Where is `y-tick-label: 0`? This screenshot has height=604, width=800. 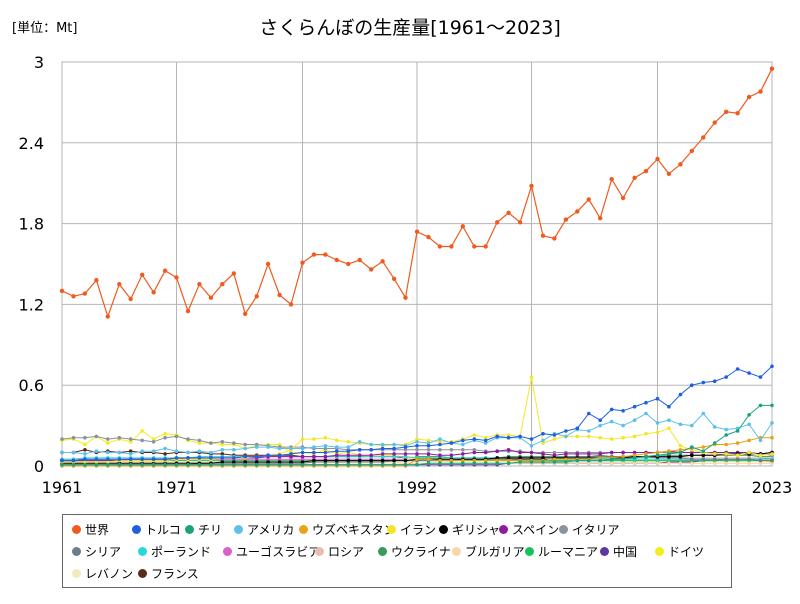
y-tick-label: 0 is located at coordinates (39, 466).